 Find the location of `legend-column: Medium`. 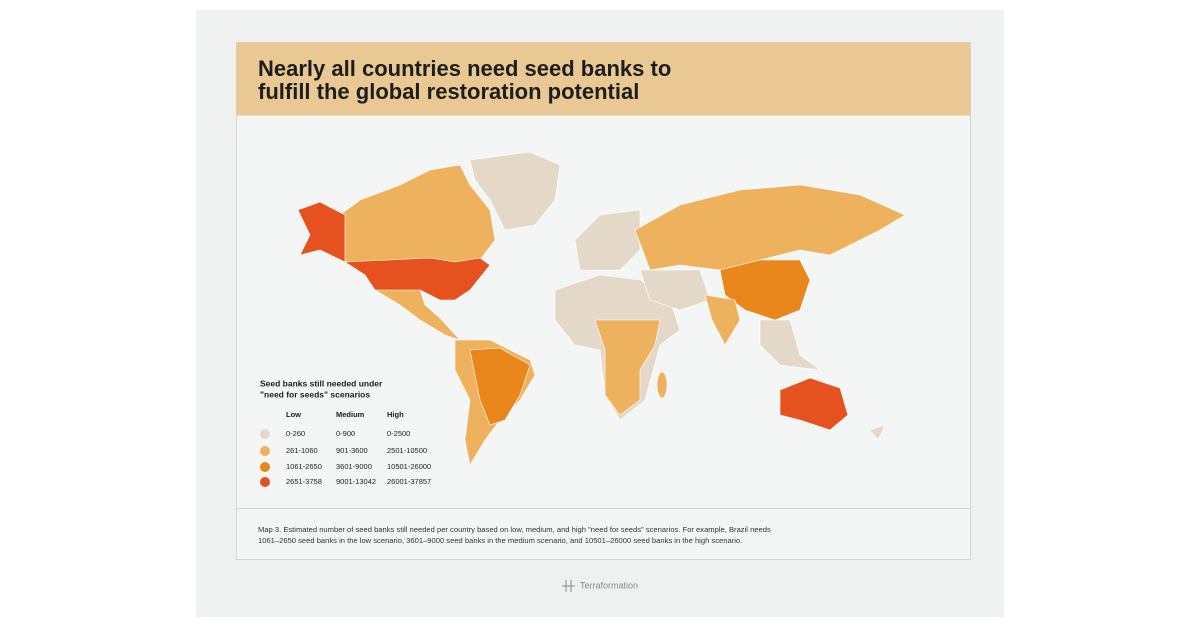

legend-column: Medium is located at coordinates (350, 414).